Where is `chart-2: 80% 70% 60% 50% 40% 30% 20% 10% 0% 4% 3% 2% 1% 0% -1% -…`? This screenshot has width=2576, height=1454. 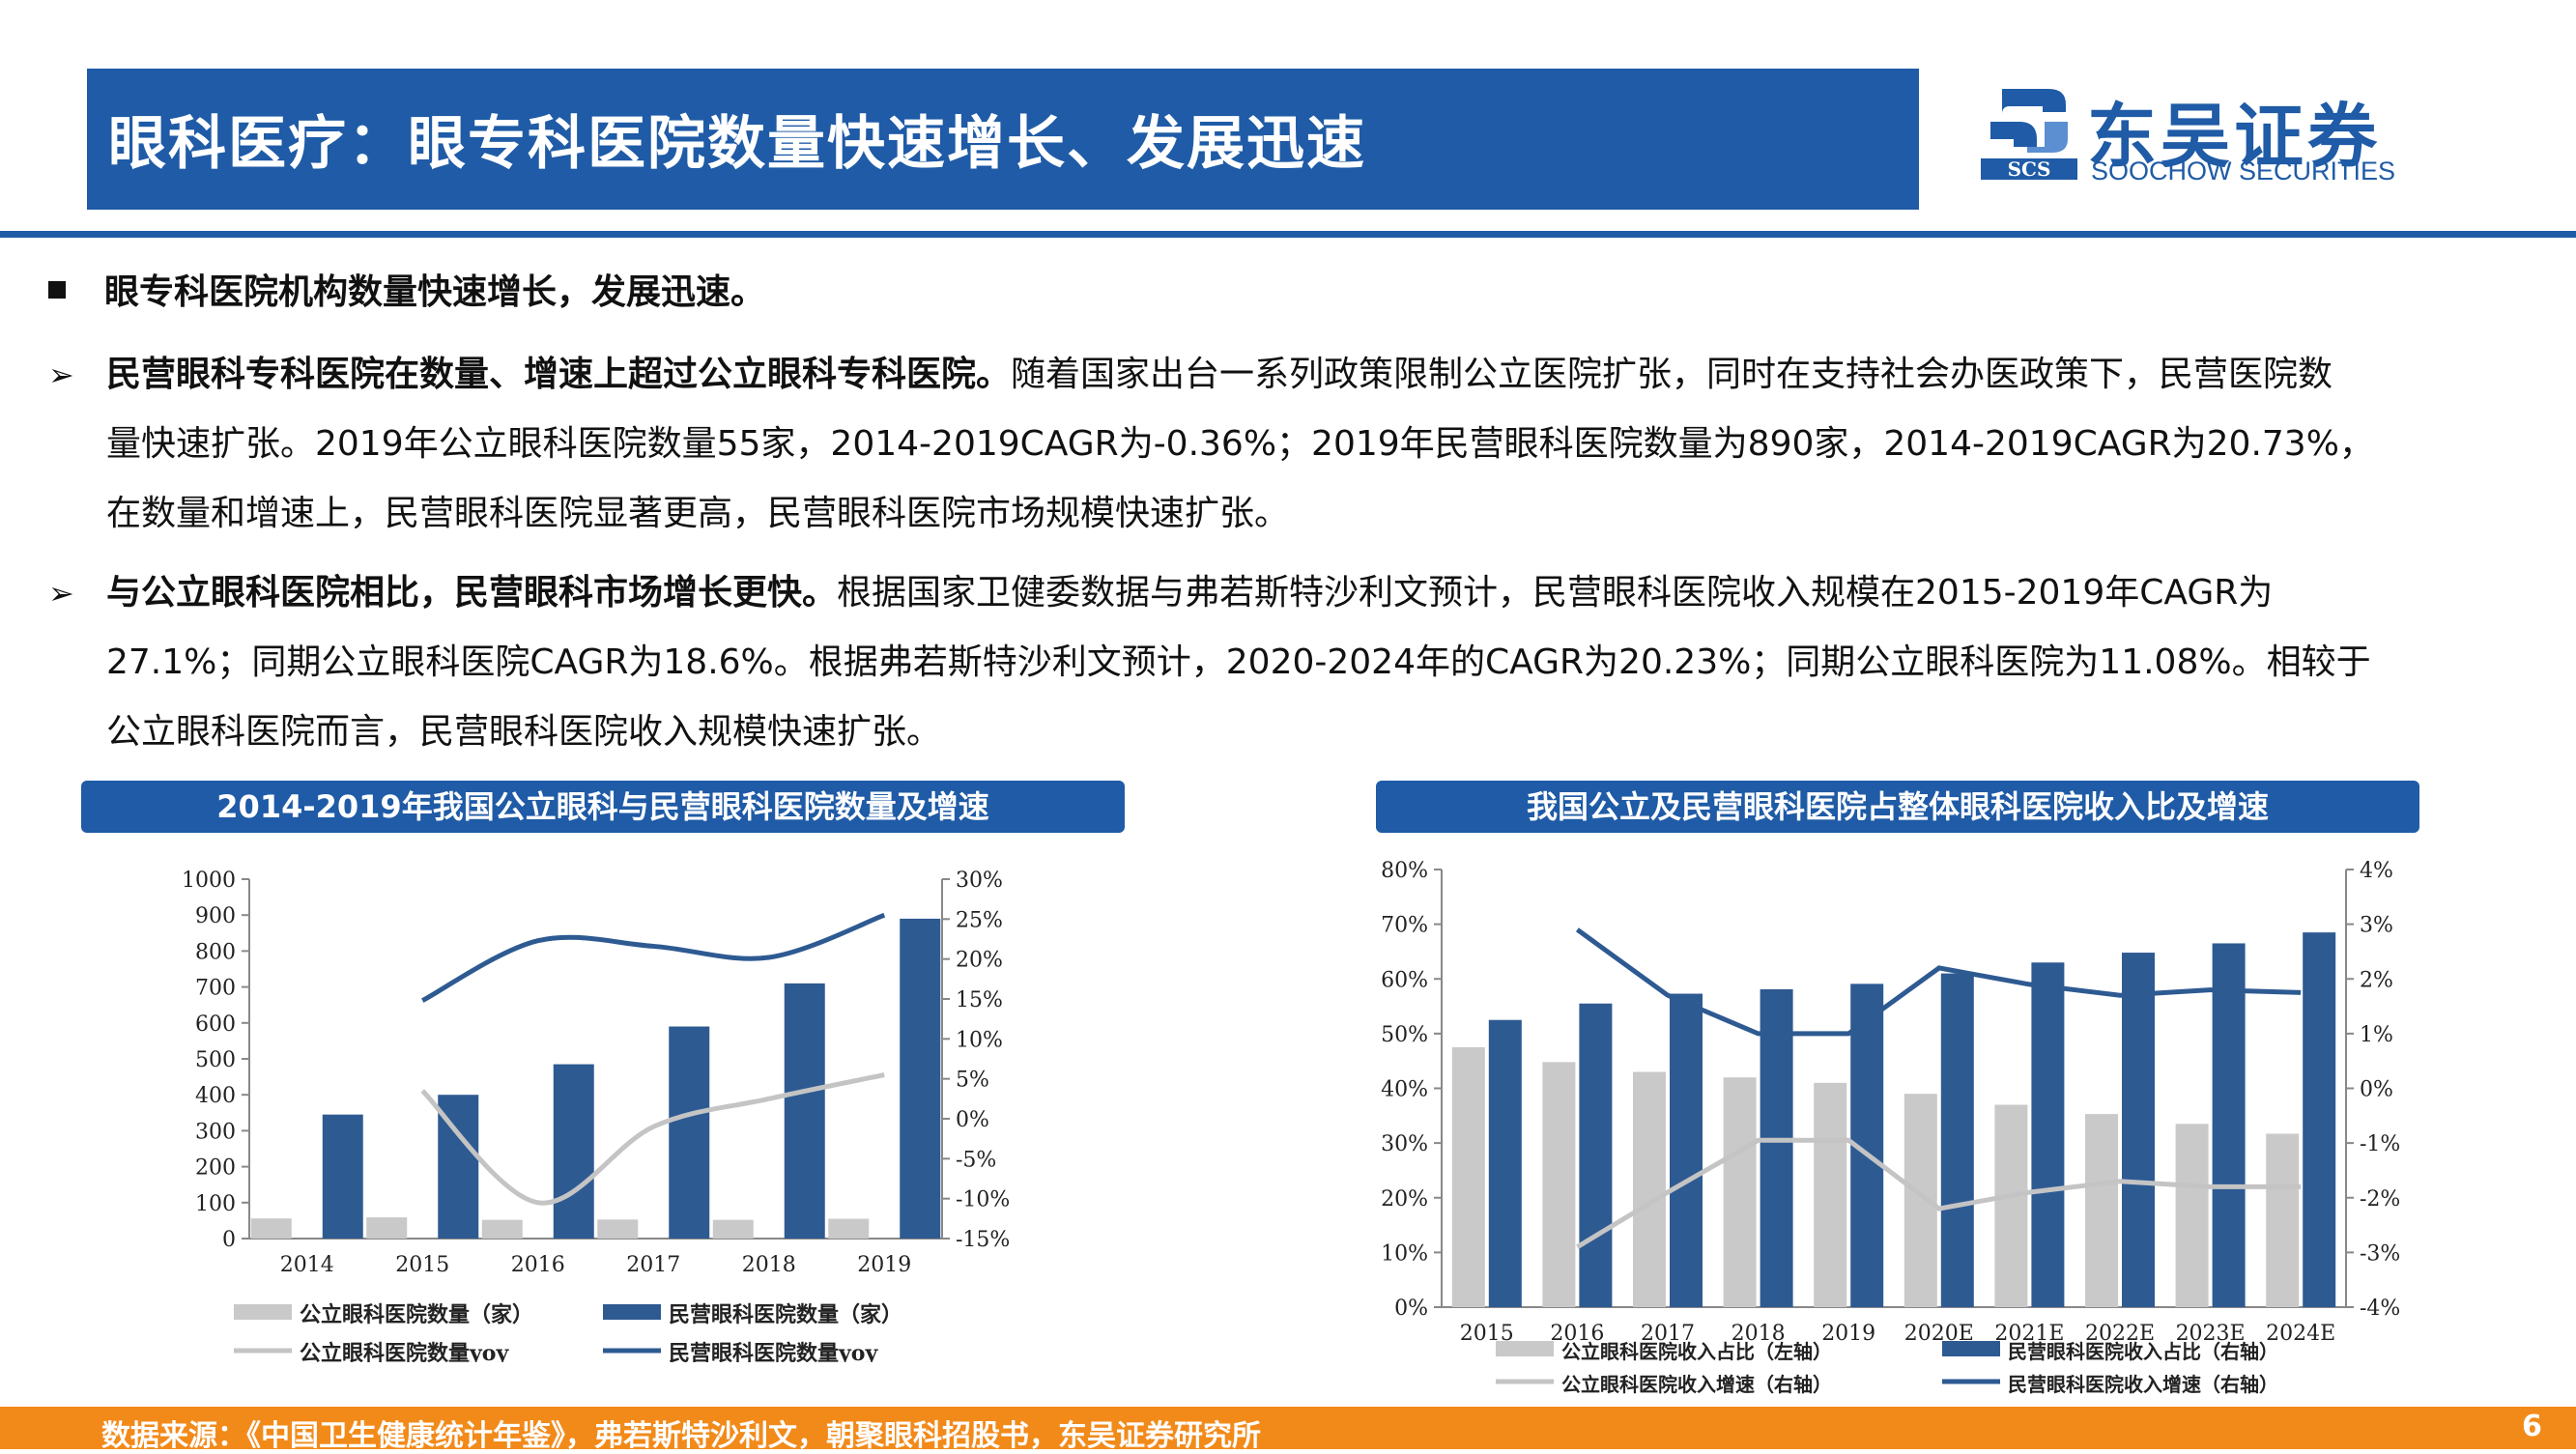
chart-2: 80% 70% 60% 50% 40% 30% 20% 10% 0% 4% 3% 2% 1% 0% -1% -… is located at coordinates (1891, 1128).